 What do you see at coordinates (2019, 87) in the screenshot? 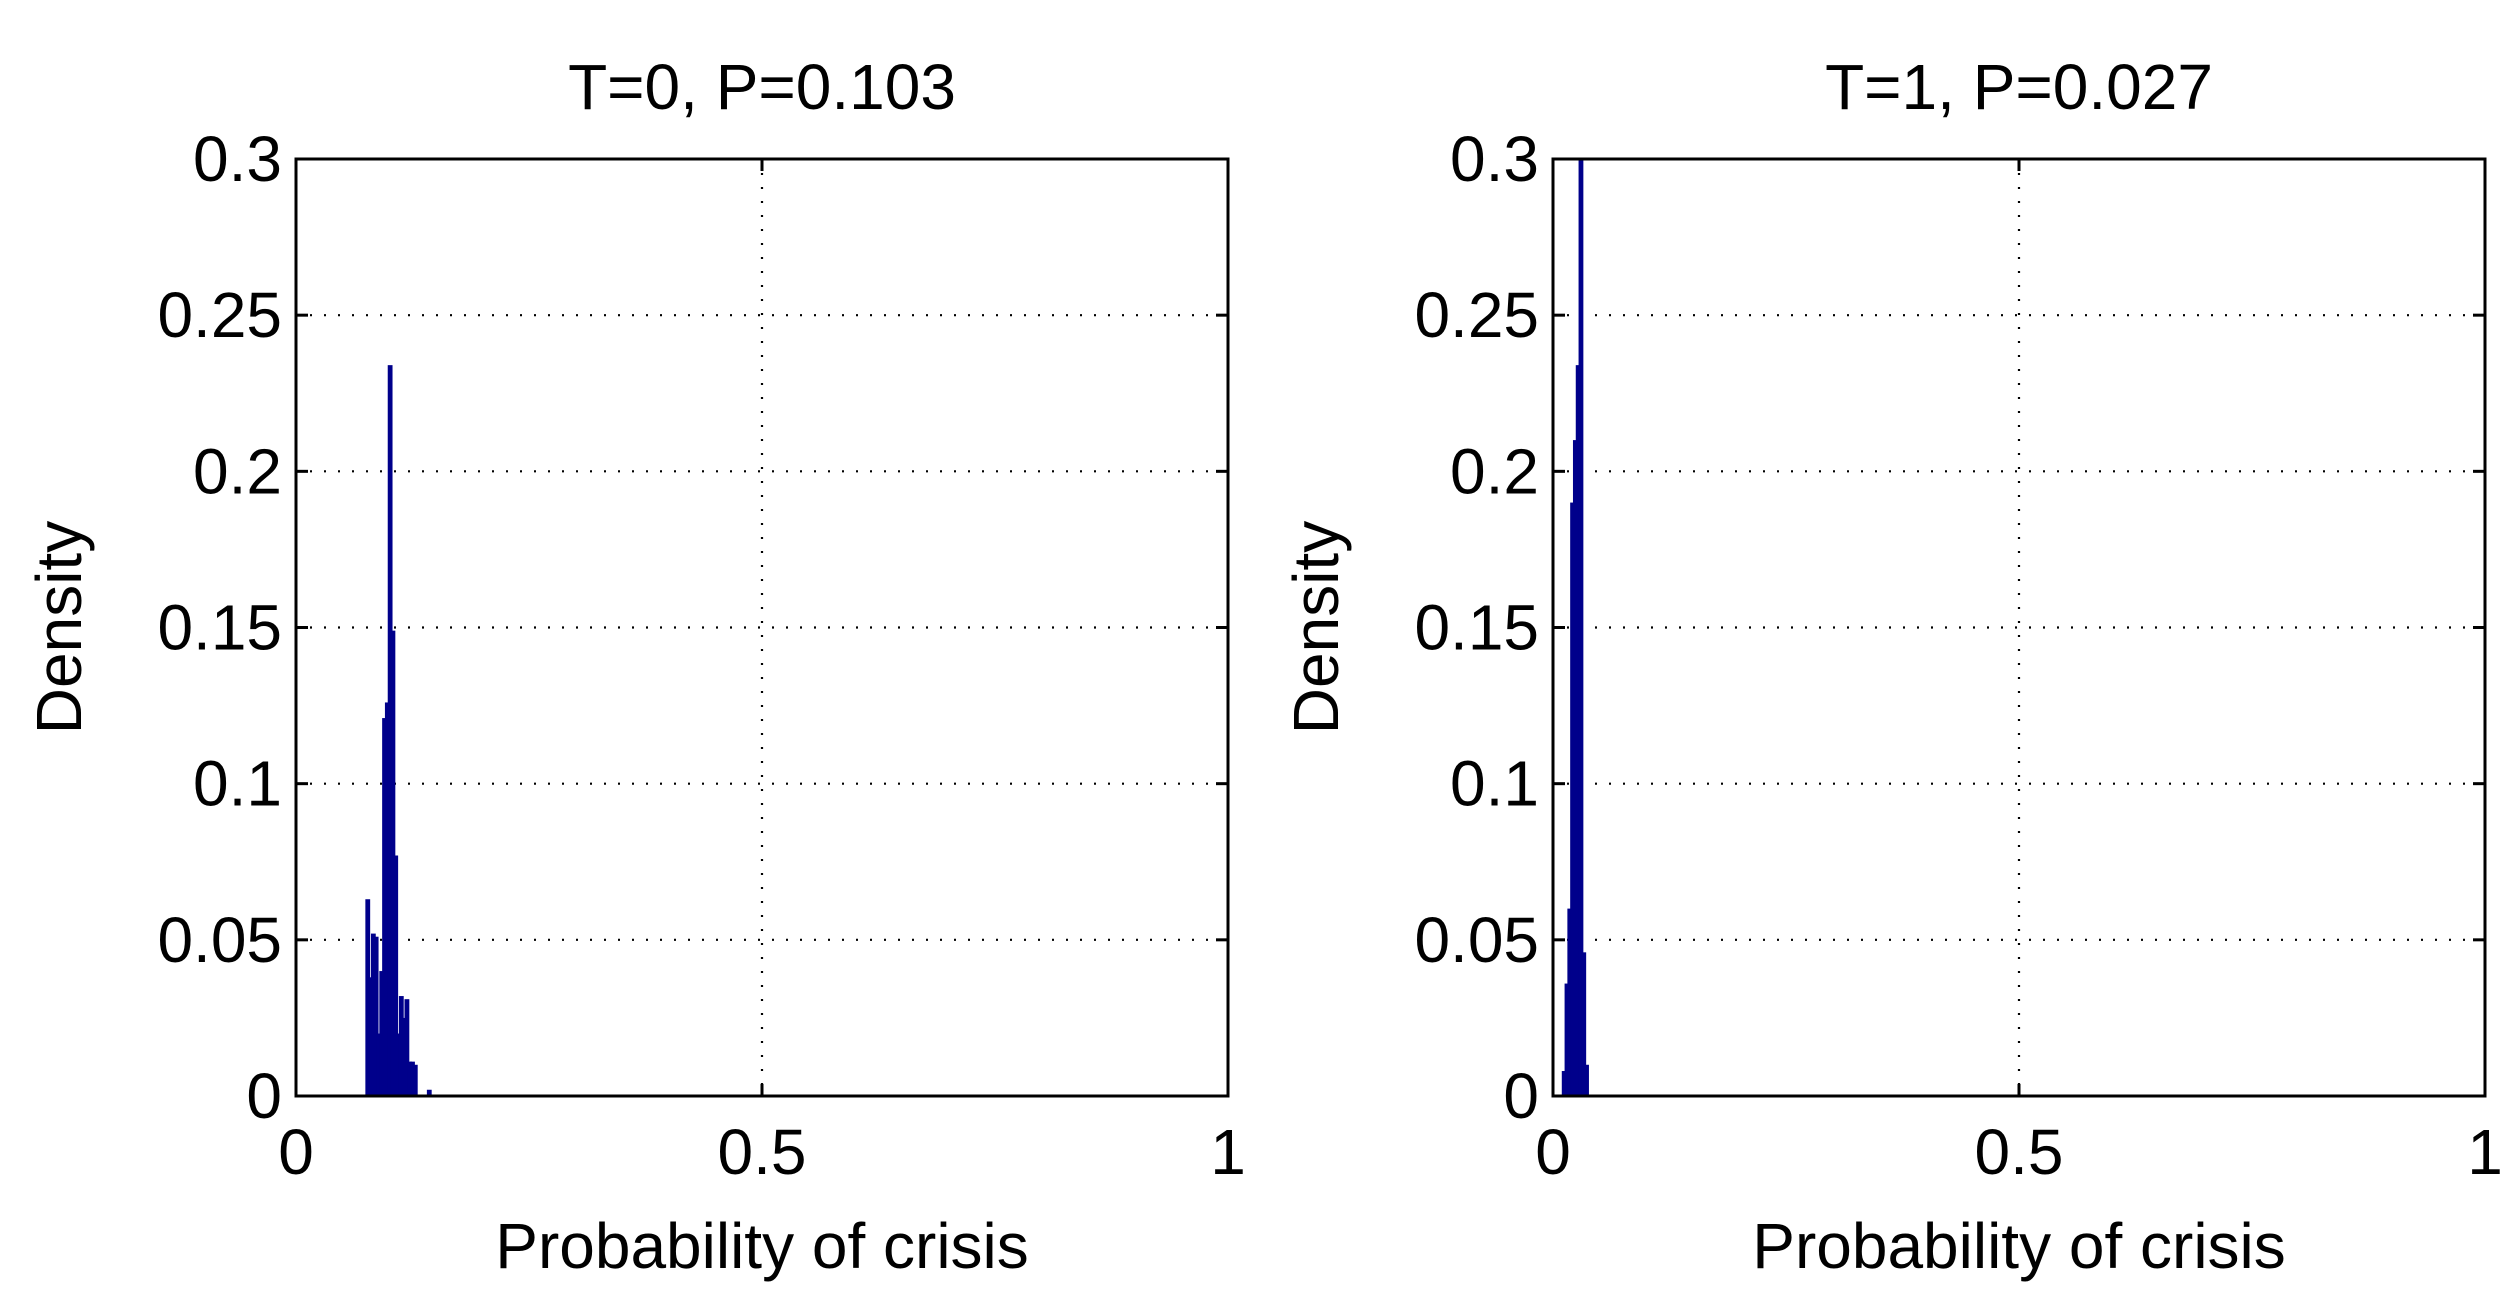
I see `chart-title: T=1, P=0.027` at bounding box center [2019, 87].